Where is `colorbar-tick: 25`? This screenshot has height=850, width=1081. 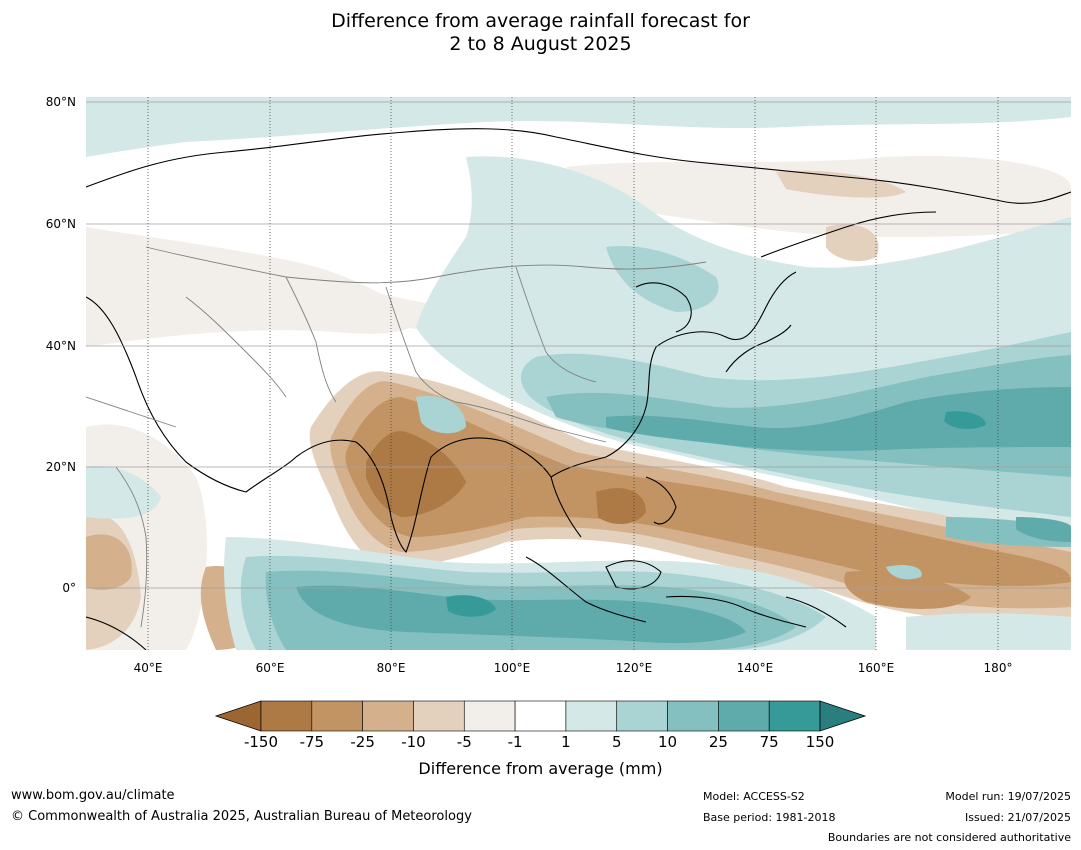
colorbar-tick: 25 is located at coordinates (718, 742).